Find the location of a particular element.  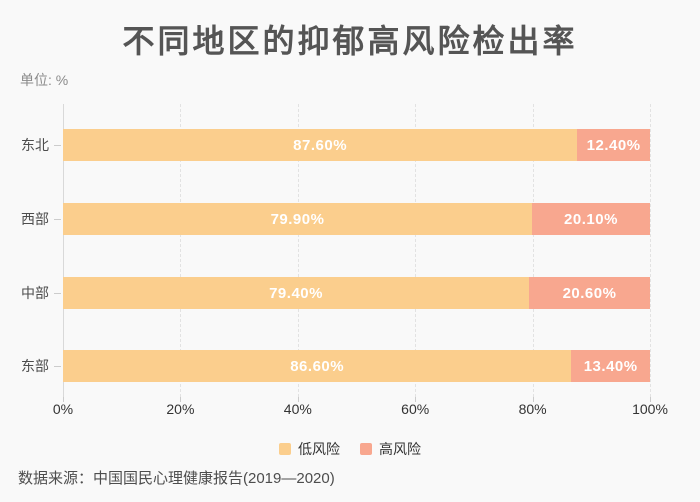

bar-segment-低风险: 87.60% is located at coordinates (320, 145).